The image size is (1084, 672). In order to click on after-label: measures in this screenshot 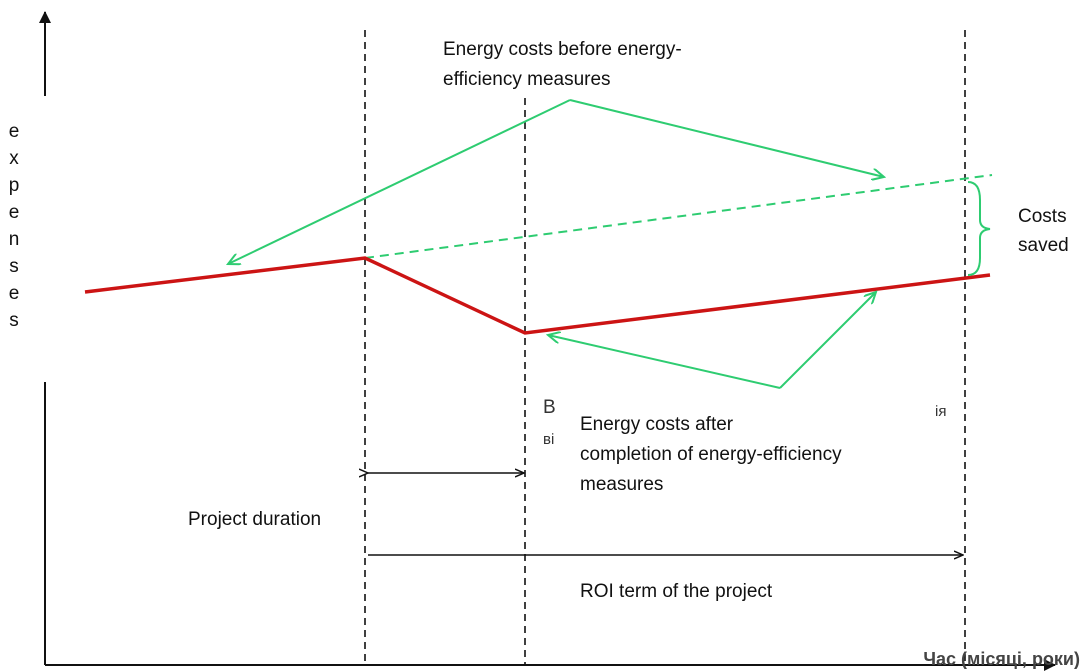, I will do `click(621, 484)`.